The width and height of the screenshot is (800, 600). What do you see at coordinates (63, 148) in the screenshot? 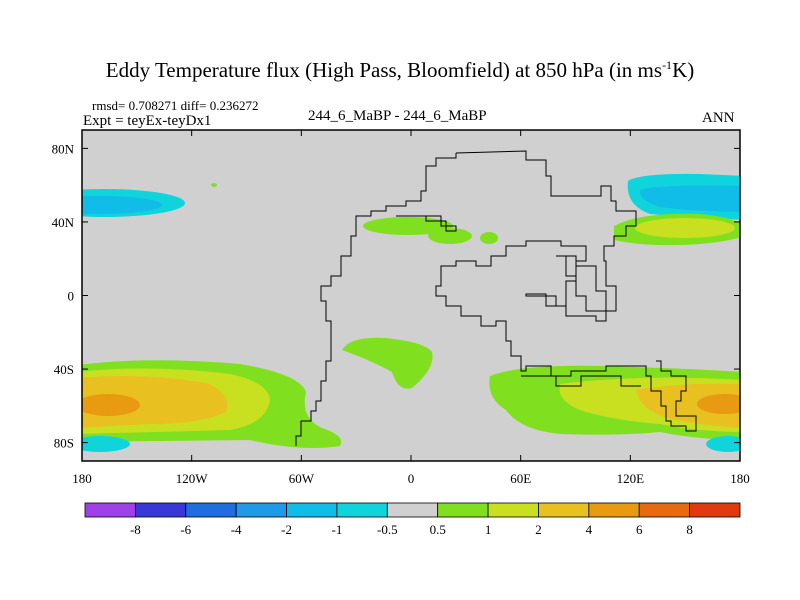
I see `y-tick-label: 80N` at bounding box center [63, 148].